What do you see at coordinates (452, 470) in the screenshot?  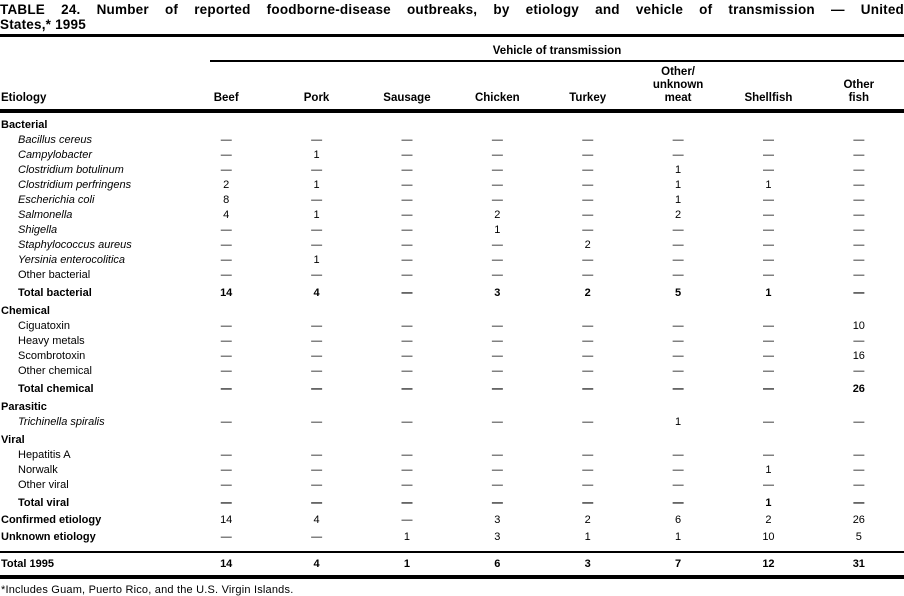 I see `table-row-norwalk: Norwalk — — — — — — 1 —` at bounding box center [452, 470].